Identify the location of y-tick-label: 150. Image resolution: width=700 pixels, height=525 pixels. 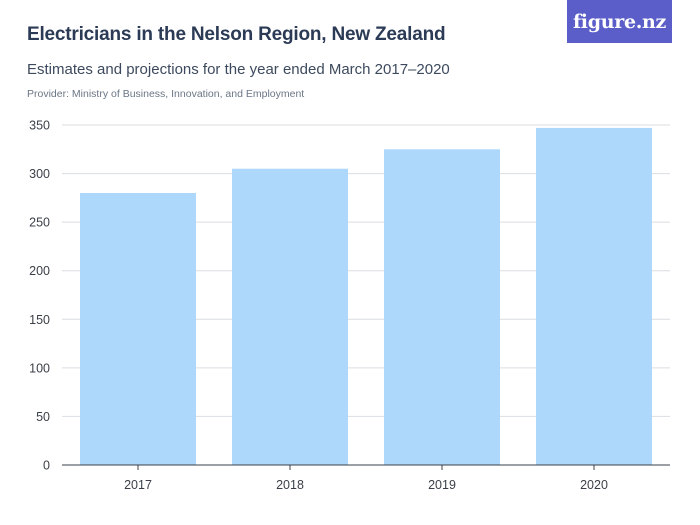
(39, 320).